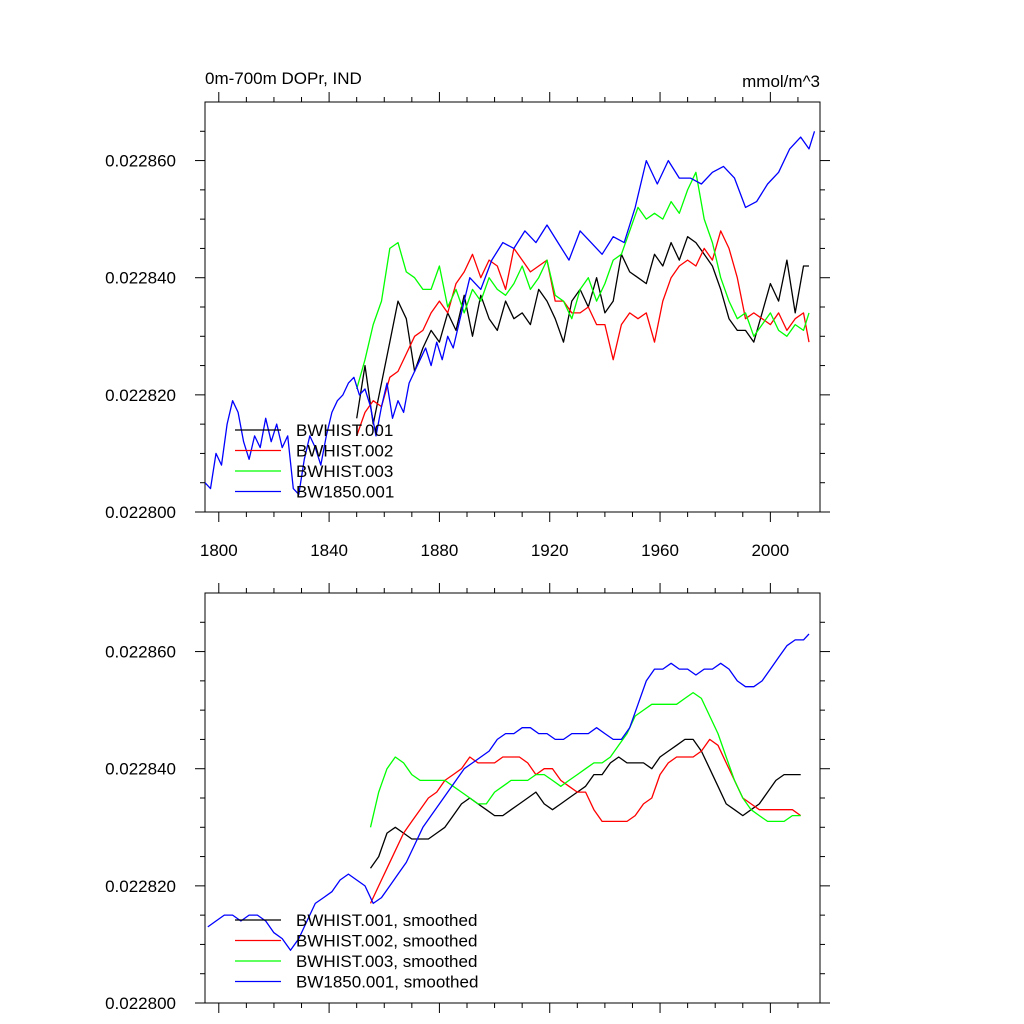 The image size is (1024, 1024). Describe the element at coordinates (345, 492) in the screenshot. I see `top-legend-label: BW1850.001` at that location.